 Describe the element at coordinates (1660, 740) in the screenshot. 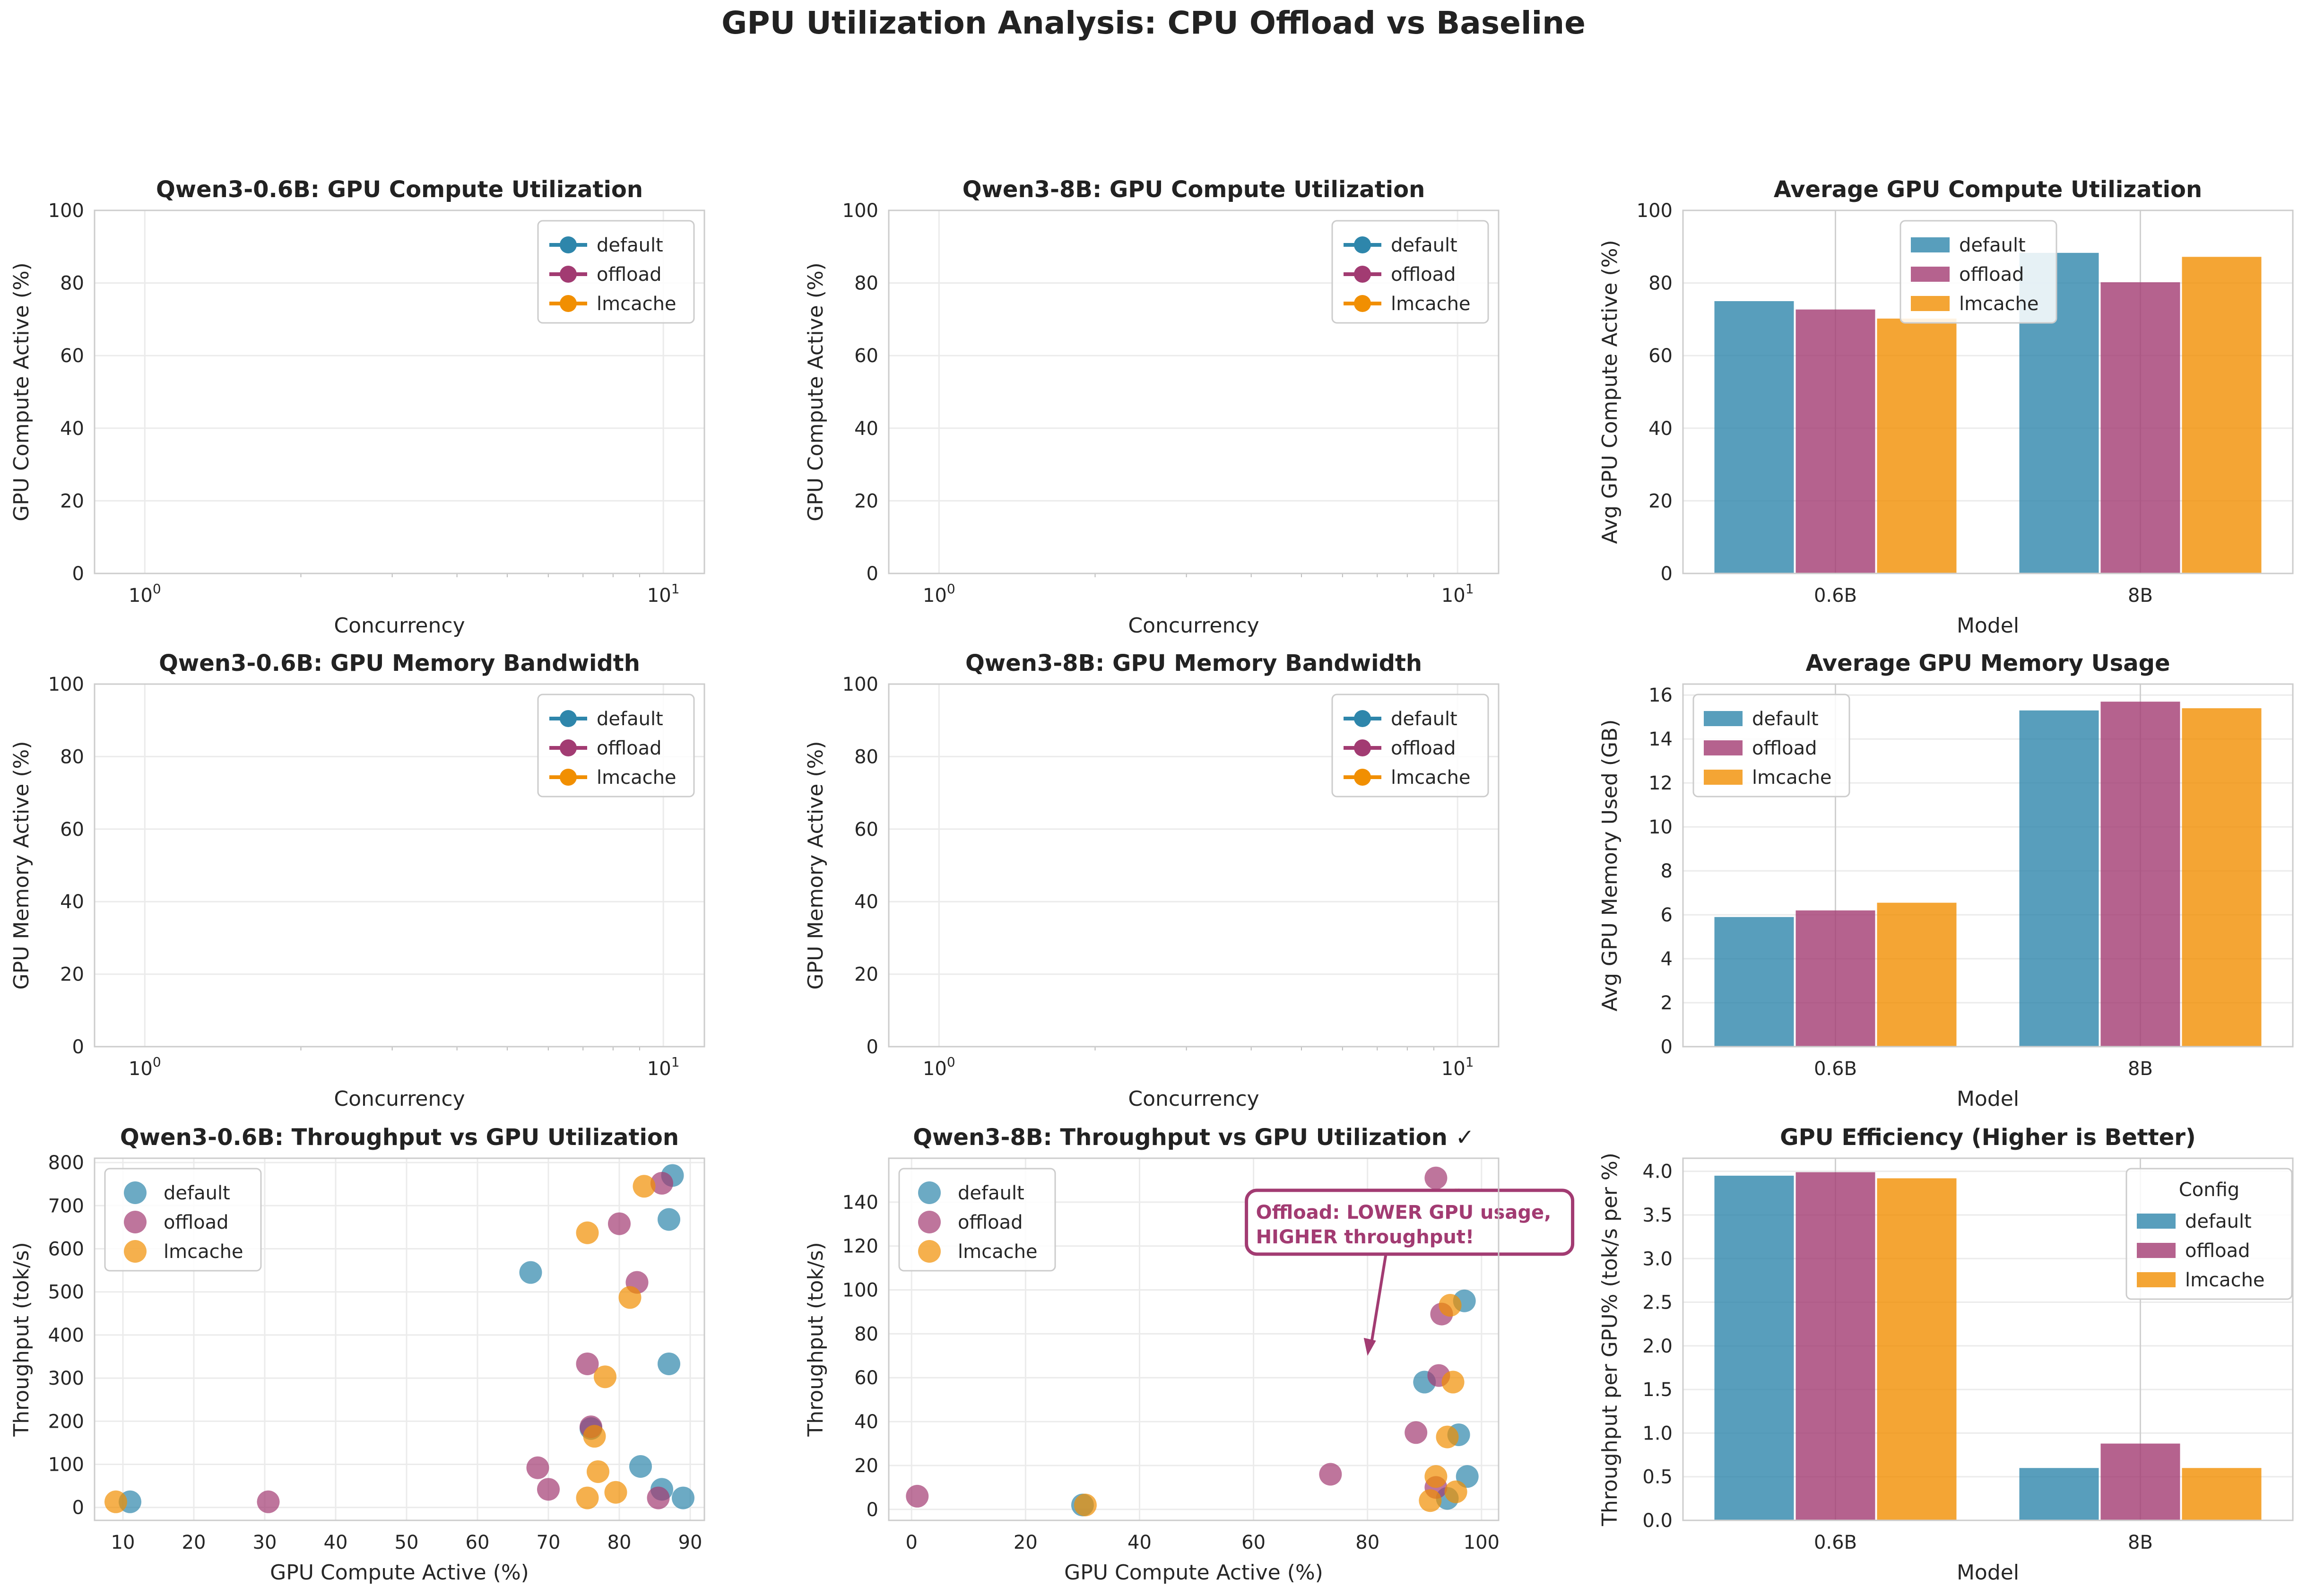

I see `y-tick-label: 14` at that location.